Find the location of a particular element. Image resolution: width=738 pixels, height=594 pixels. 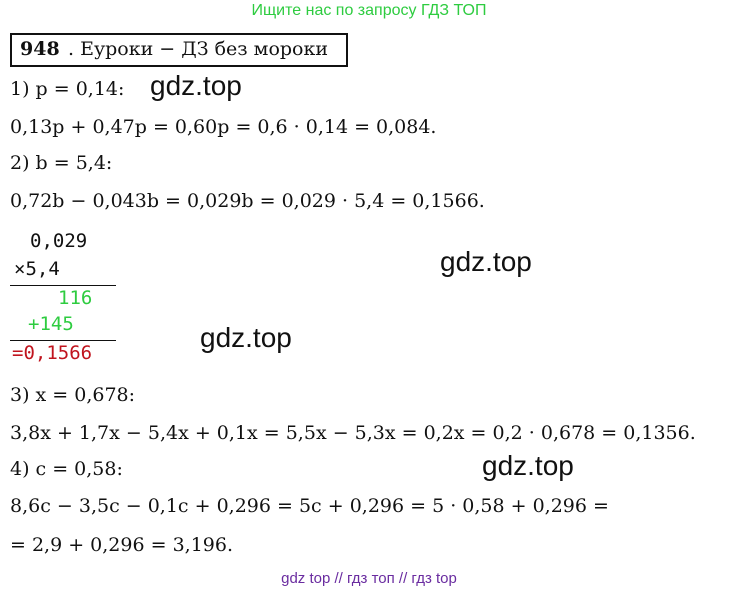

step-line: = 2,9 + 0,296 = 3,196. is located at coordinates (121, 545).